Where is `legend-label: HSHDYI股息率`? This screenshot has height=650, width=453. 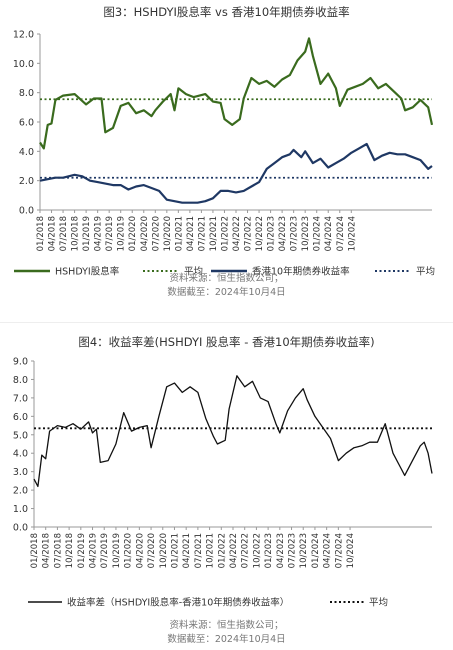 legend-label: HSHDYI股息率 is located at coordinates (87, 272).